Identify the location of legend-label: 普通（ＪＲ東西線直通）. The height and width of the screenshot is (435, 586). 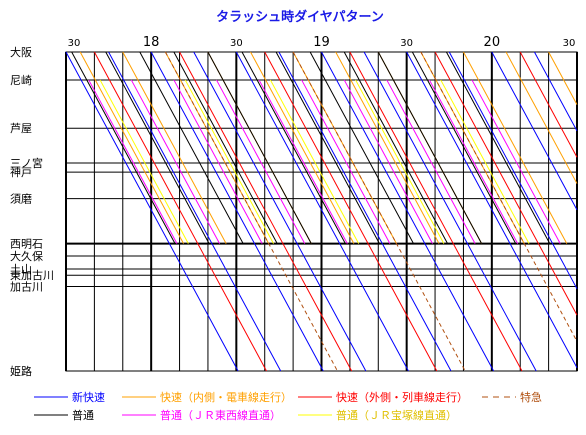
(220, 415).